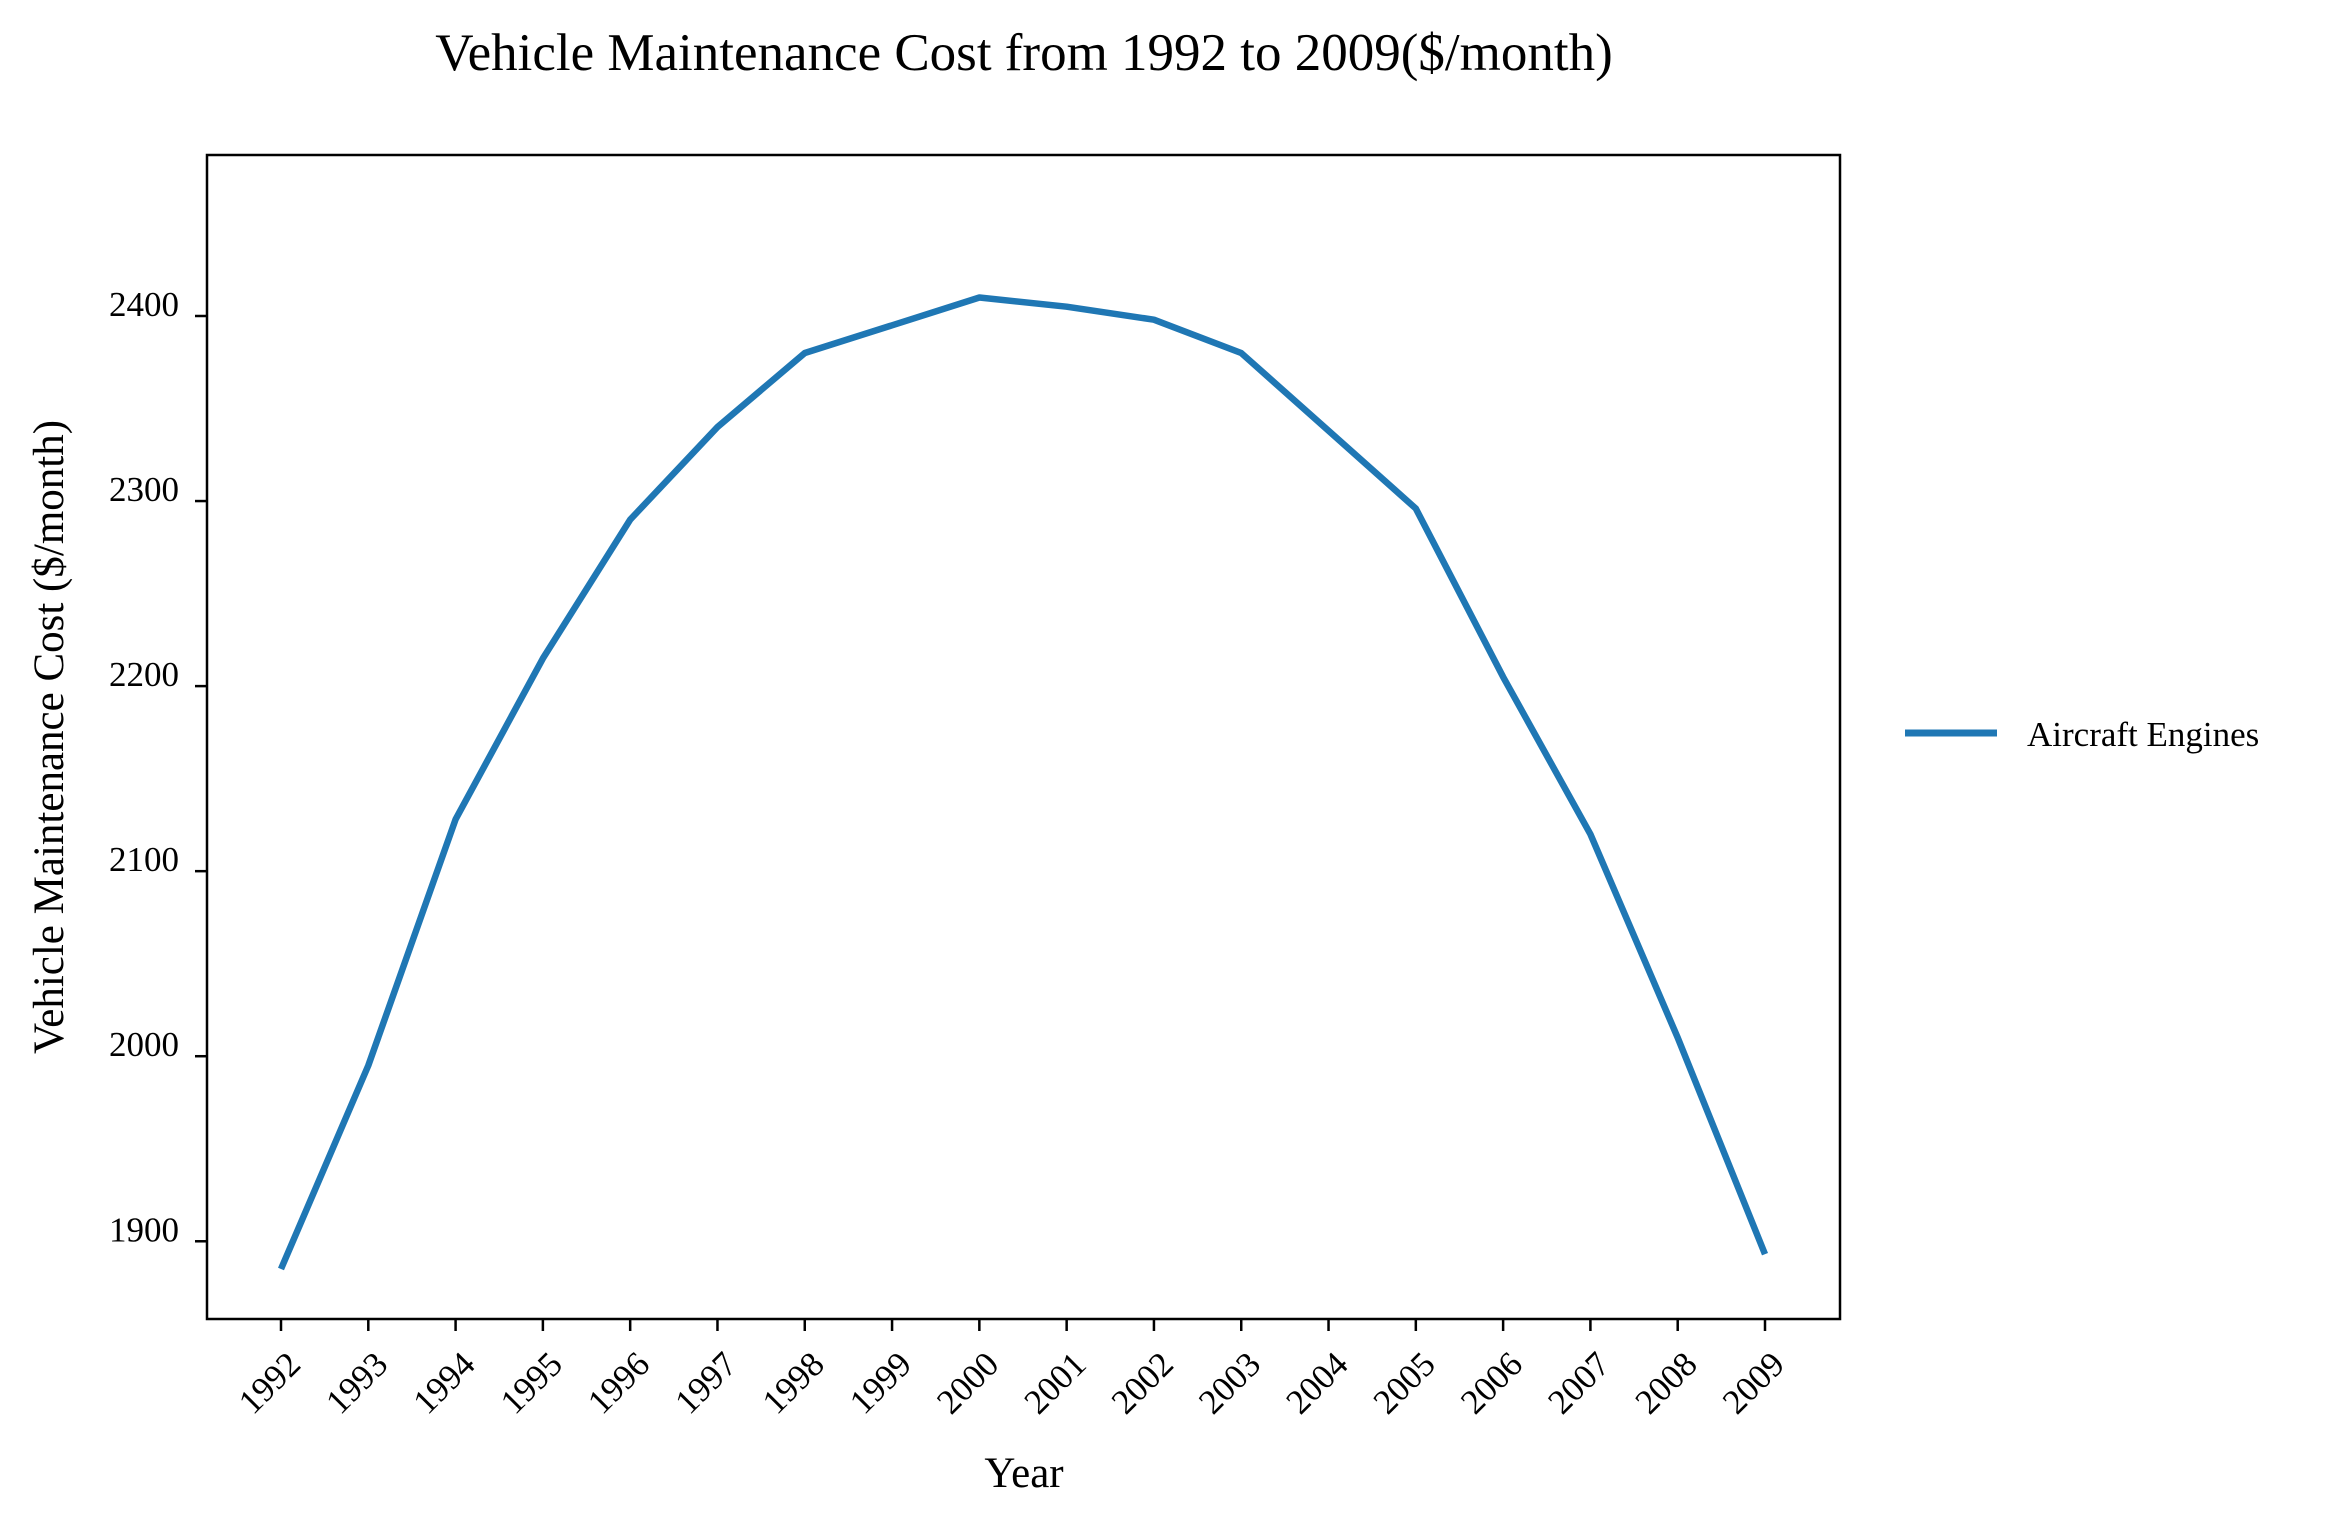 The height and width of the screenshot is (1518, 2335). Describe the element at coordinates (705, 1382) in the screenshot. I see `x-tick-label: 1997` at that location.